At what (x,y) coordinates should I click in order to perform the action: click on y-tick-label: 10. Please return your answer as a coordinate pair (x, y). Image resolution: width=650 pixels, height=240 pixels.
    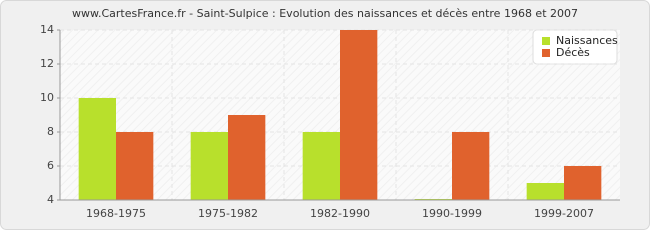
    Looking at the image, I should click on (47, 97).